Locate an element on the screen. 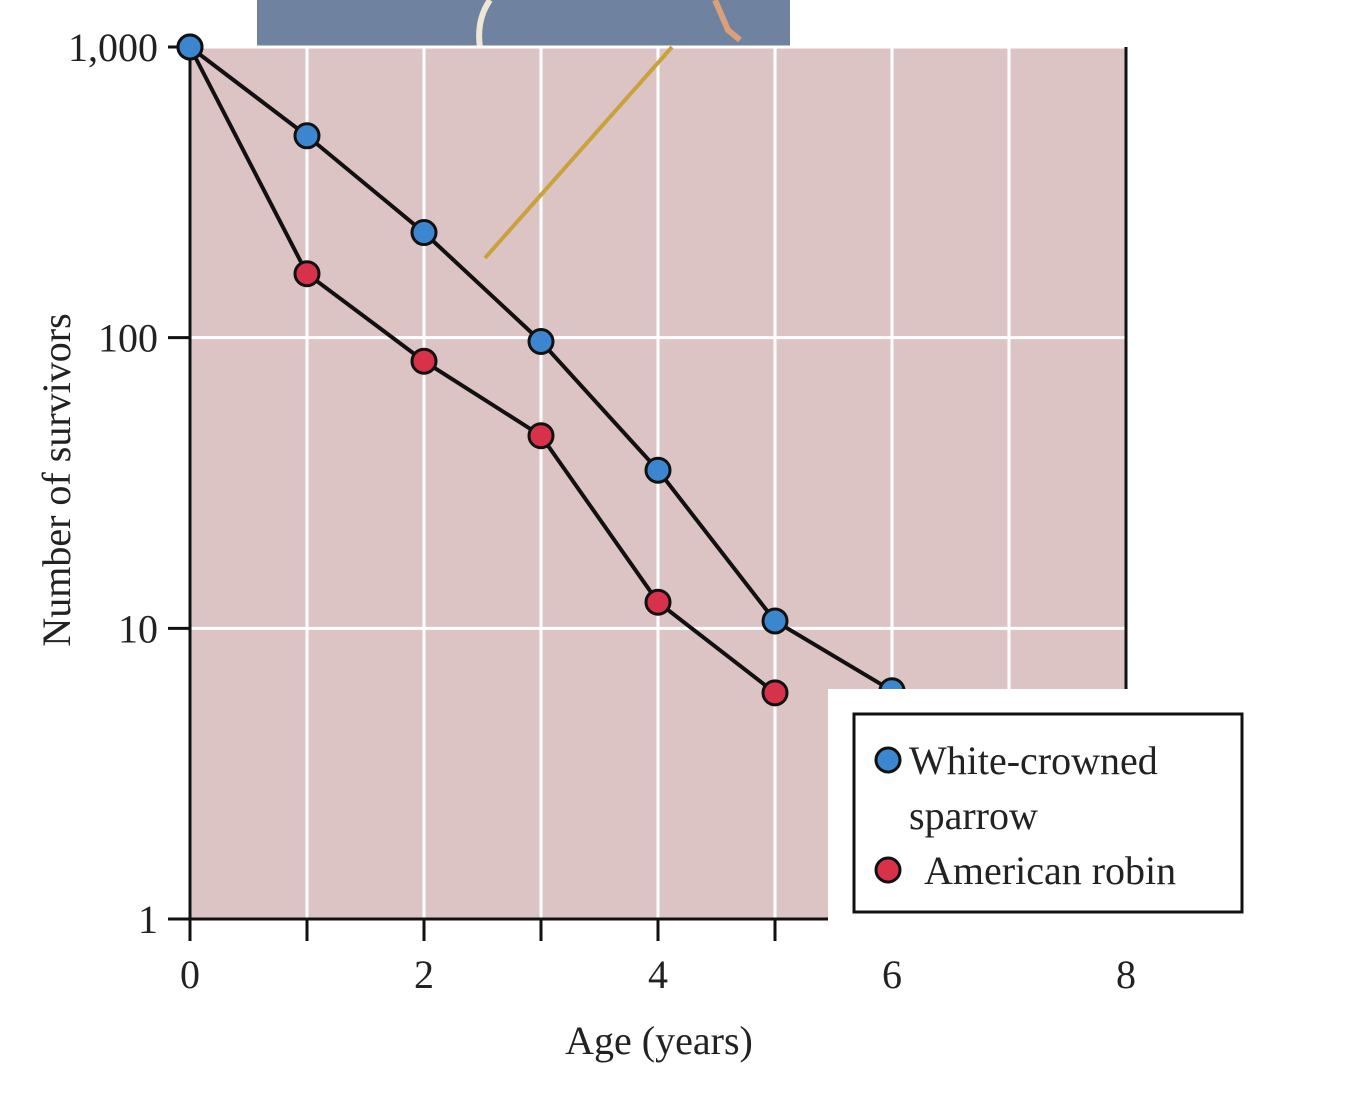 This screenshot has height=1093, width=1356. x-tick-label: 2 is located at coordinates (424, 974).